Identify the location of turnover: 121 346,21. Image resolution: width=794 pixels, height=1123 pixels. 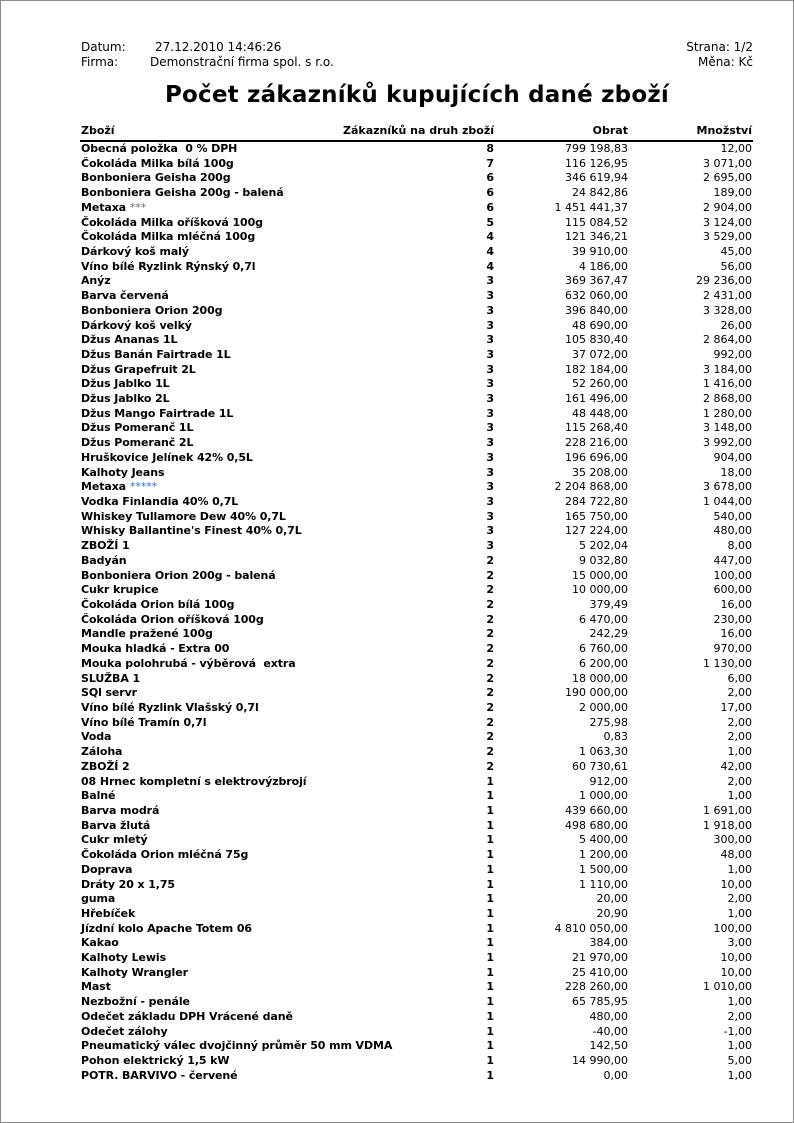
(596, 237).